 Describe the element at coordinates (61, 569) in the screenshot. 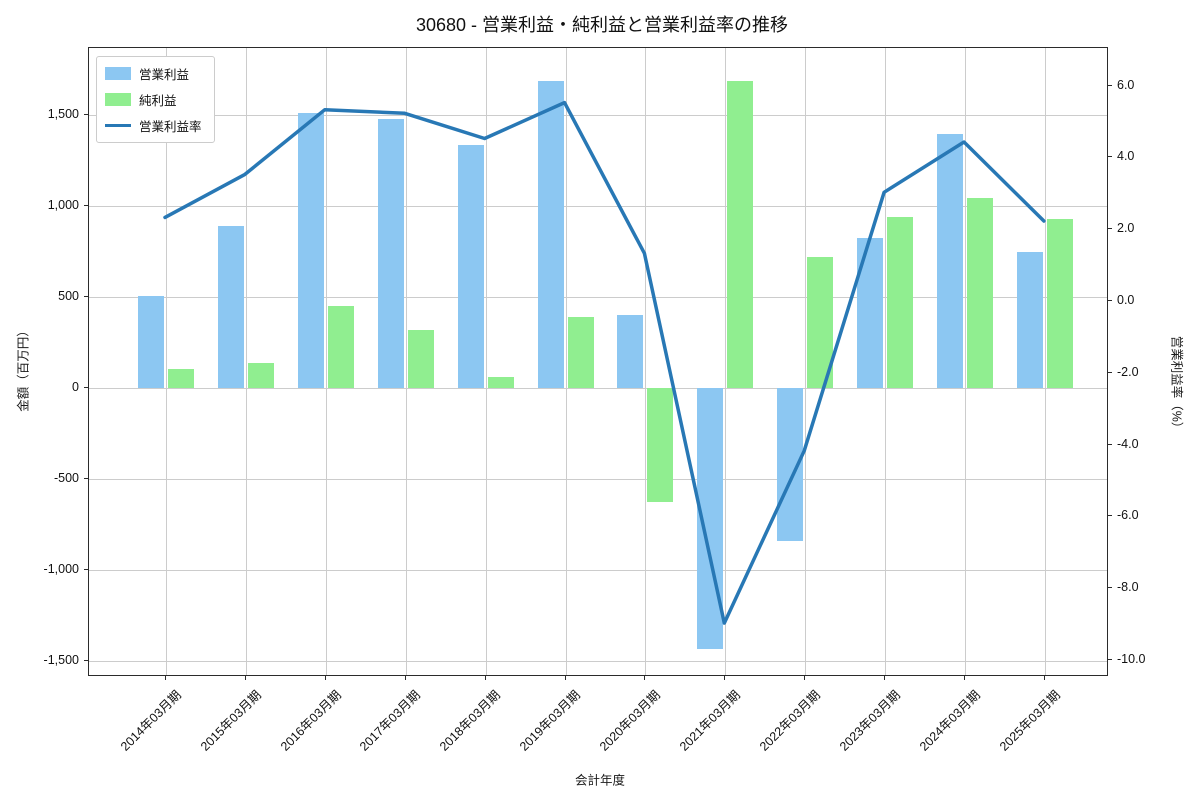

I see `y-tick-label-left: -1,000` at that location.